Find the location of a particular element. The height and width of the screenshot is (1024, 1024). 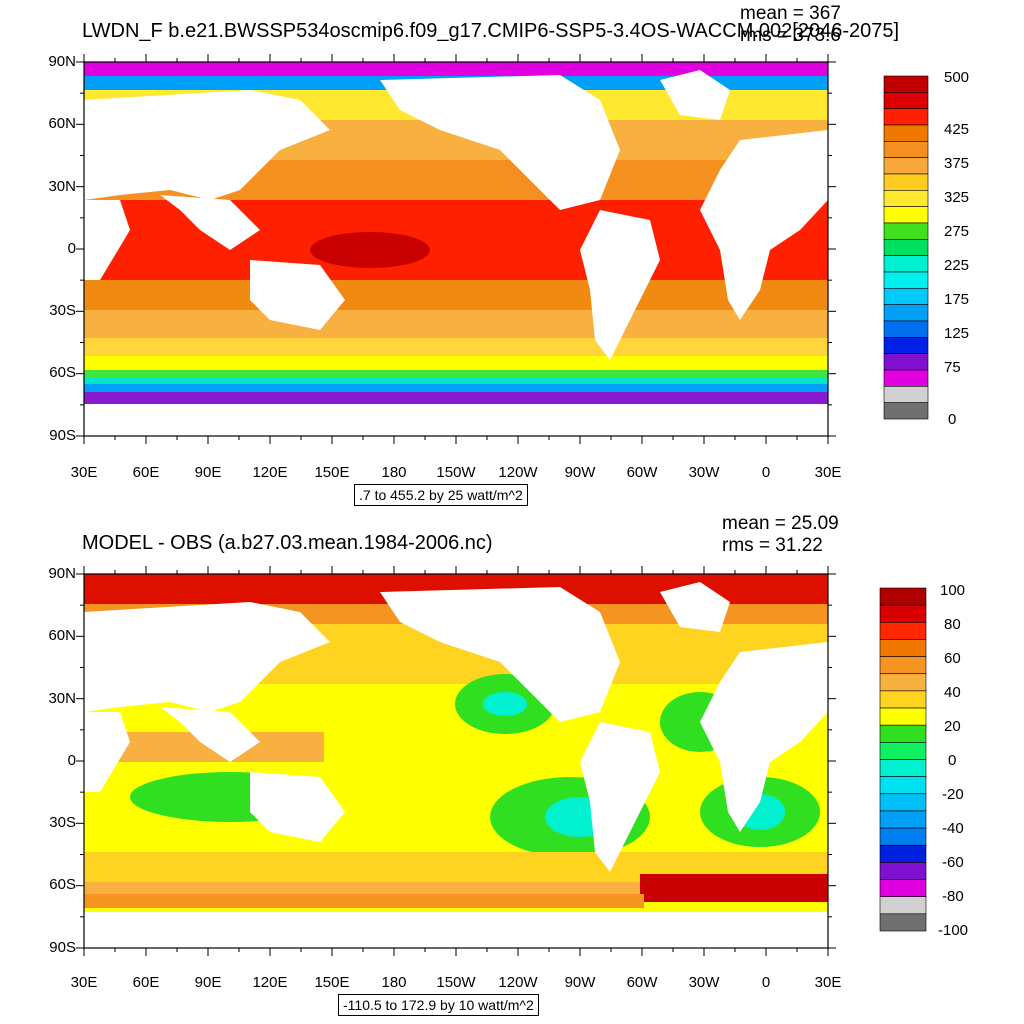

lat-label: 30S is located at coordinates (62, 822).